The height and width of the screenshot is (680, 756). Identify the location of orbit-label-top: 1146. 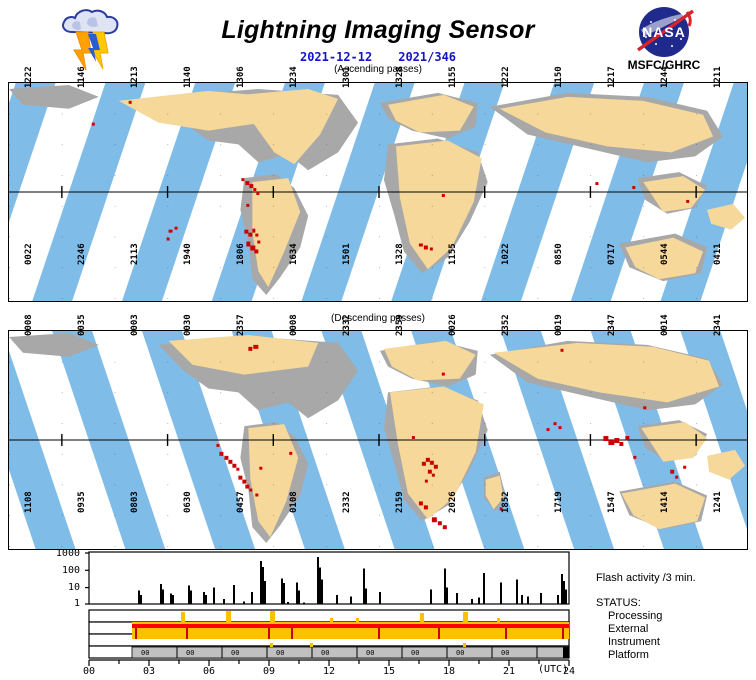
(82, 77).